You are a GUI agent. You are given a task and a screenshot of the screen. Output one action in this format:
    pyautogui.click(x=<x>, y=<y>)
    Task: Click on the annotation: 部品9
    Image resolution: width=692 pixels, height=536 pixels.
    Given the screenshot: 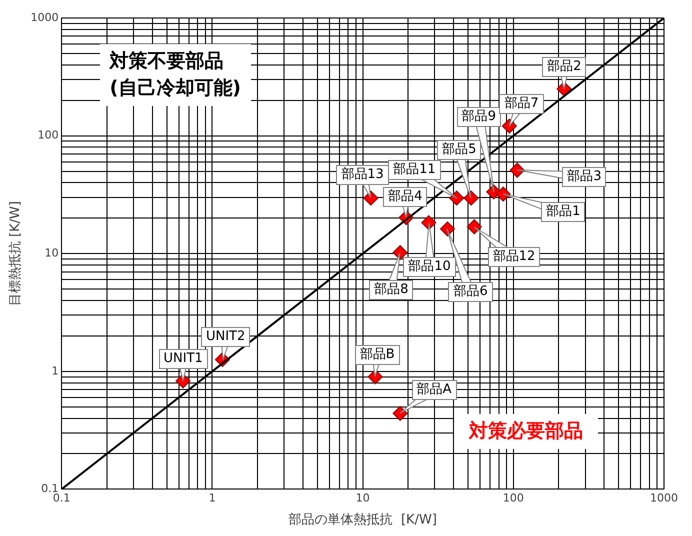 What is the action you would take?
    pyautogui.click(x=478, y=116)
    